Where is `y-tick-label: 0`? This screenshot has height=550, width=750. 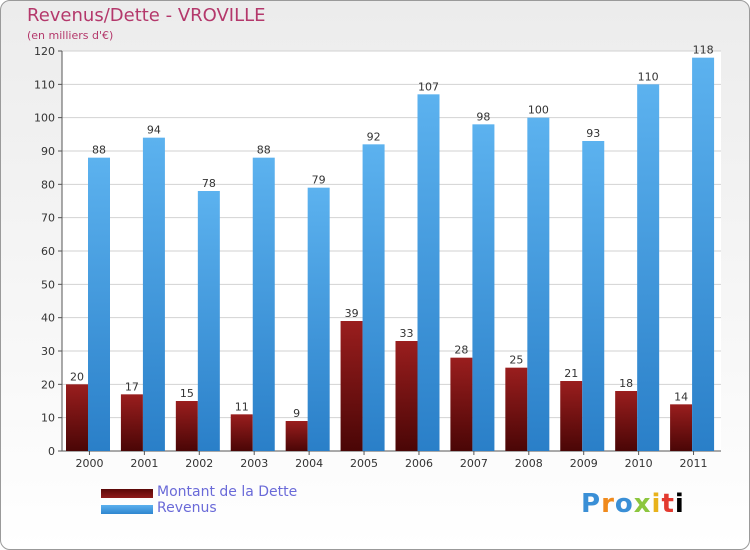 y-tick-label: 0 is located at coordinates (51, 451).